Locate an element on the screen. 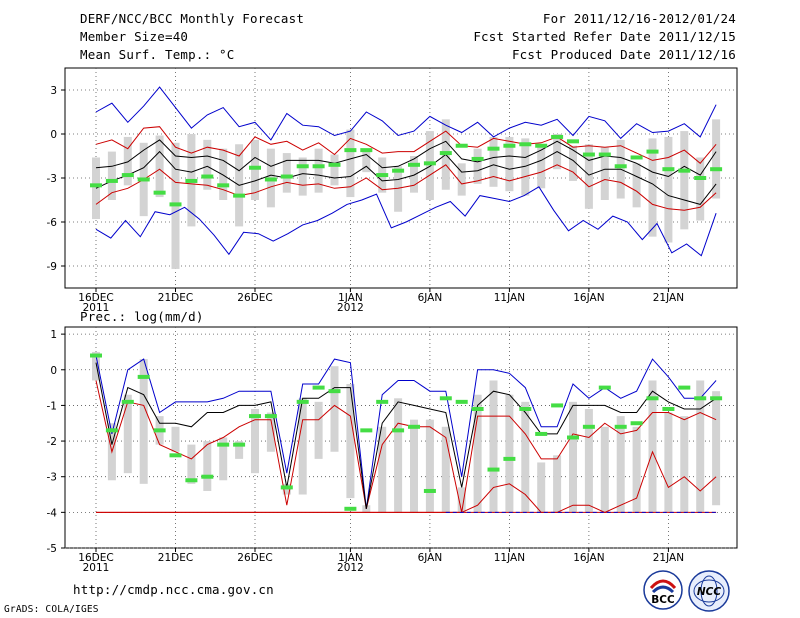 The image size is (800, 618). x-tick-sublabel: 2012 is located at coordinates (350, 308).